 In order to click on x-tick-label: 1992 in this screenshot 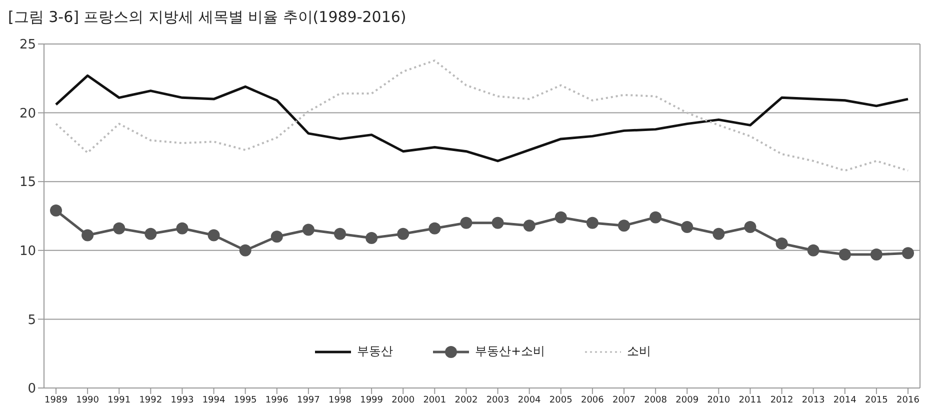, I will do `click(150, 400)`.